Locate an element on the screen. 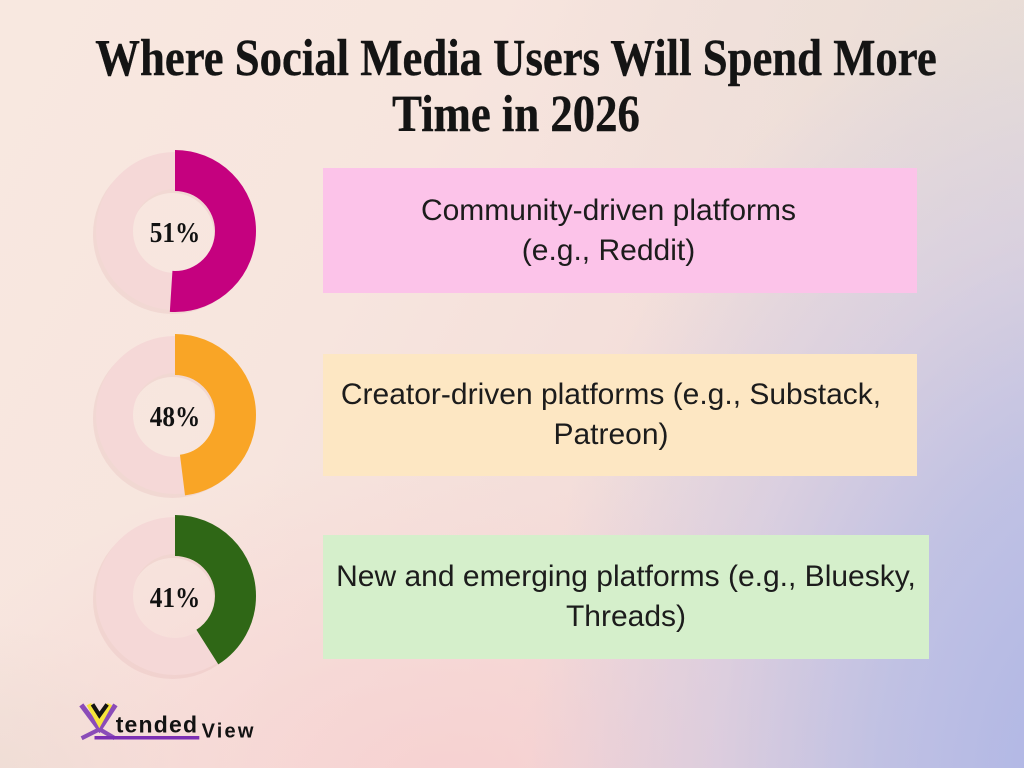 This screenshot has height=768, width=1024. svg-text: tended is located at coordinates (157, 724).